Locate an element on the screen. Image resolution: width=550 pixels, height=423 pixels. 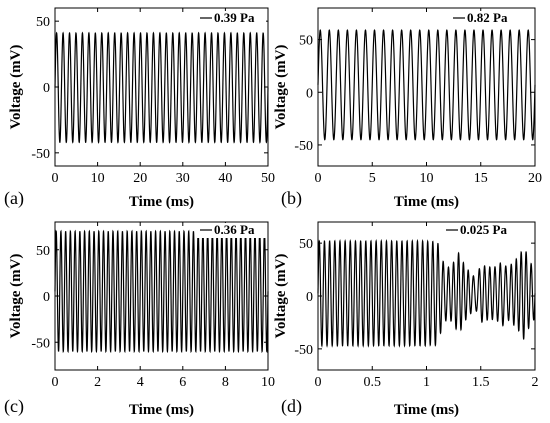
panel-d-xtick-label: 1.5 is located at coordinates (481, 382).